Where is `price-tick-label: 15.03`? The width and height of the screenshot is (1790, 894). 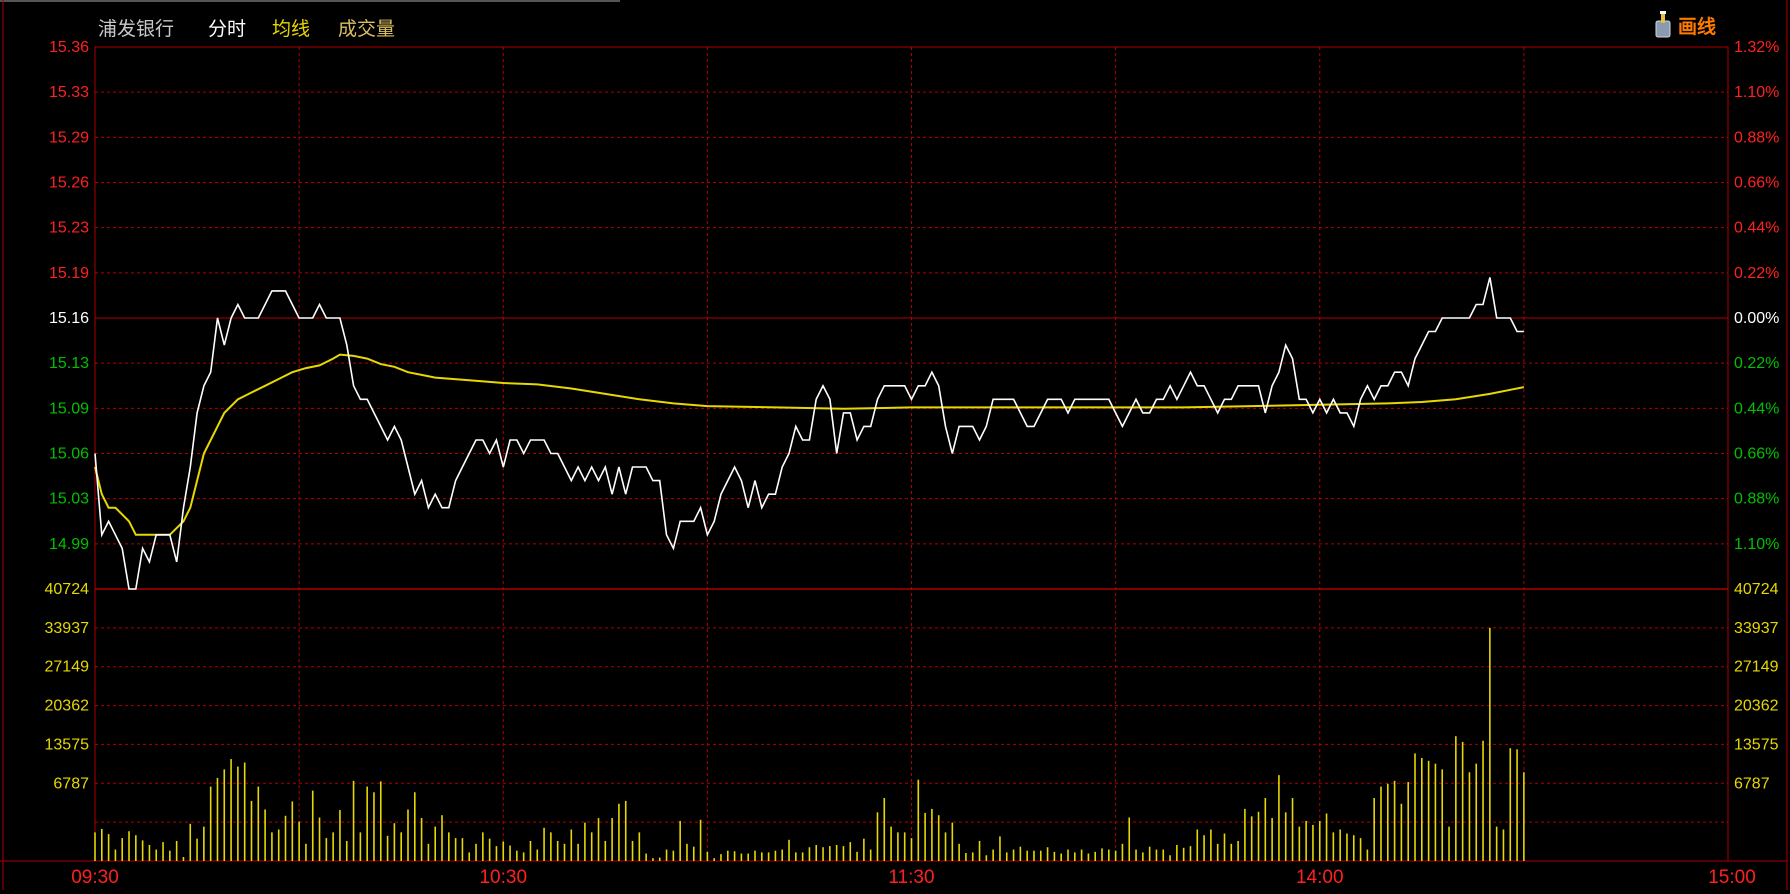
price-tick-label: 15.03 is located at coordinates (69, 499).